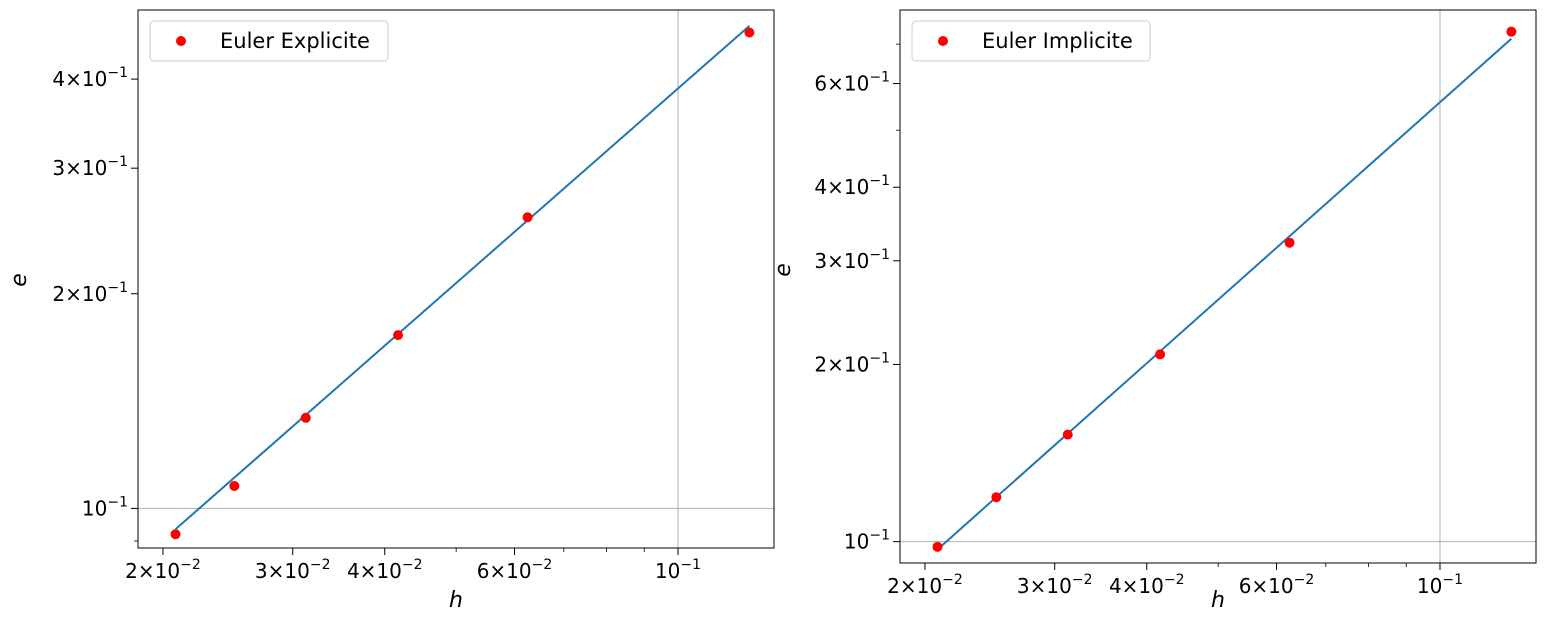 The image size is (1544, 622). Describe the element at coordinates (1057, 41) in the screenshot. I see `legend-label: Euler Implicite` at that location.